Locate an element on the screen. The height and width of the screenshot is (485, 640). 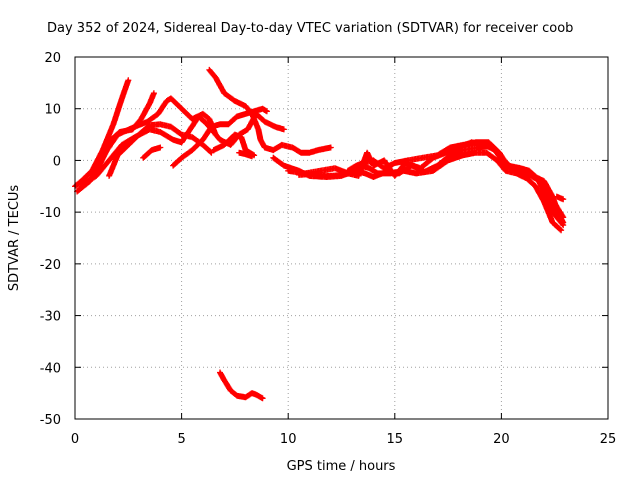
series-markers is located at coordinates (417, 191).